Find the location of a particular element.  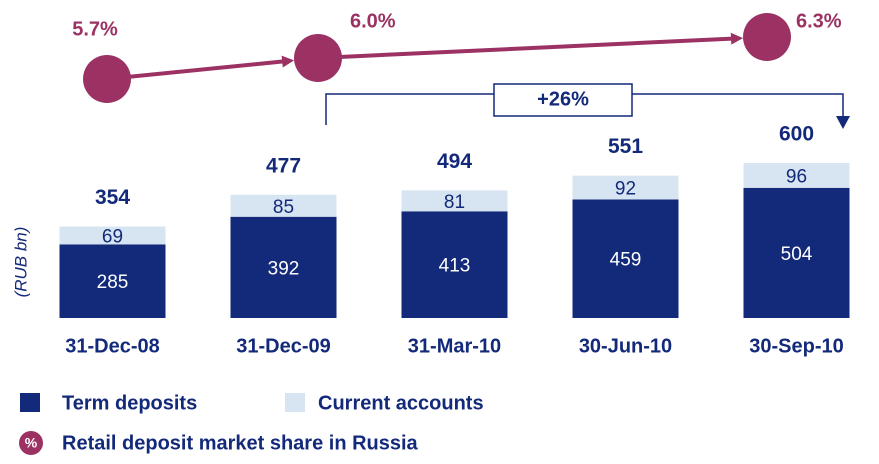

legend-bubble is located at coordinates (31, 443).